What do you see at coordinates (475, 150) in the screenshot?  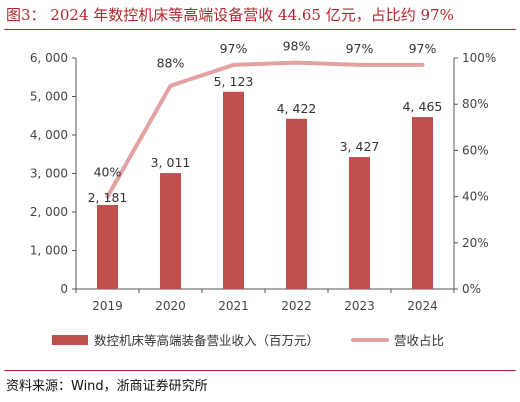 I see `right-tick-label: 60%` at bounding box center [475, 150].